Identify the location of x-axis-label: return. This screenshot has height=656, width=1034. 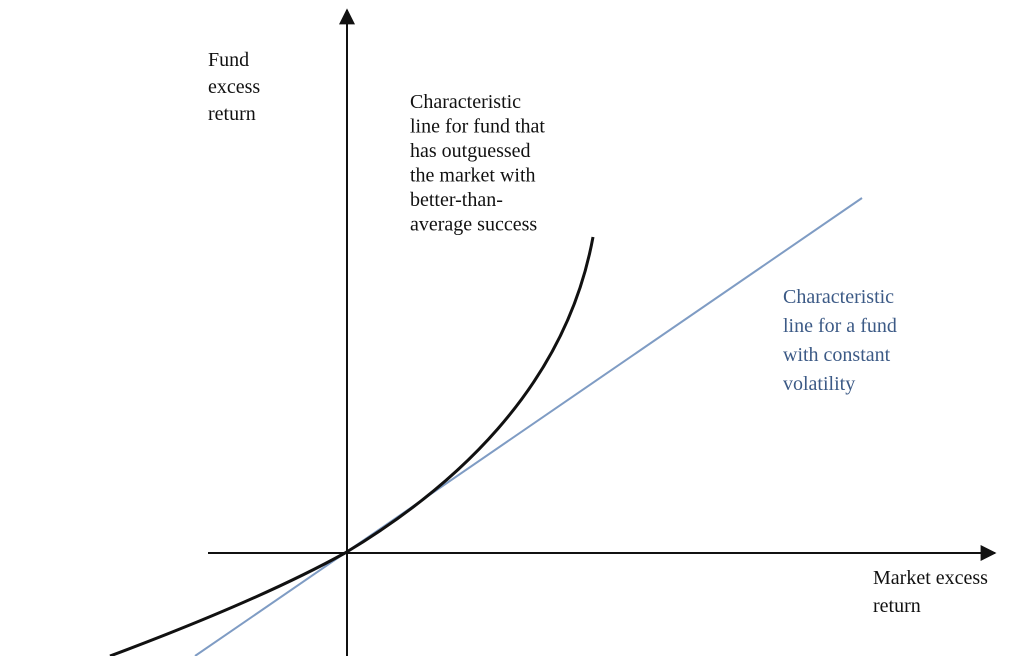
(897, 606).